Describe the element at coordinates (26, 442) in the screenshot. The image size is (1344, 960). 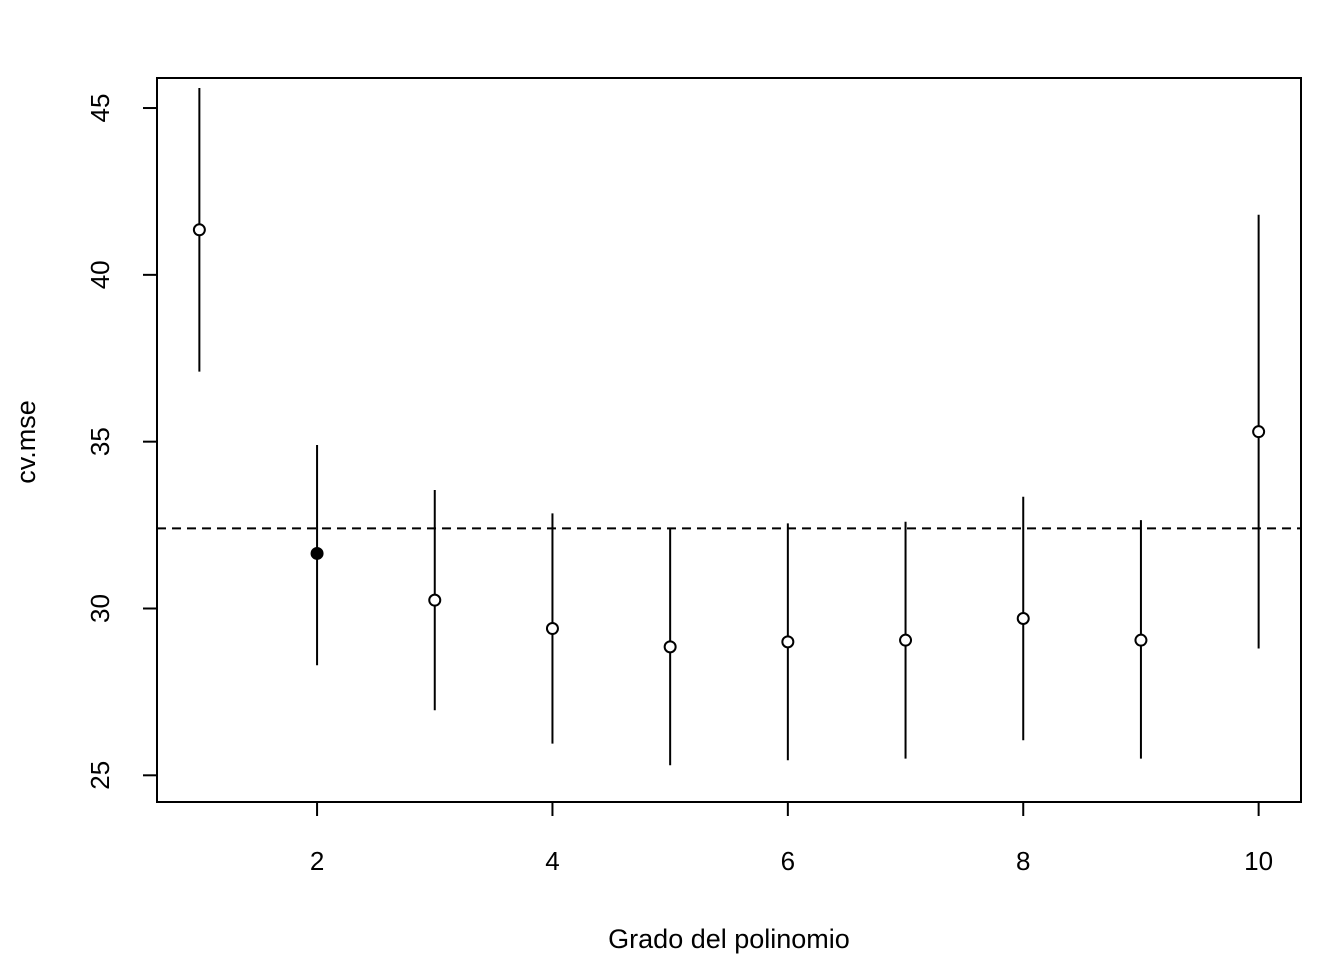
I see `y-axis-title: cv.mse` at that location.